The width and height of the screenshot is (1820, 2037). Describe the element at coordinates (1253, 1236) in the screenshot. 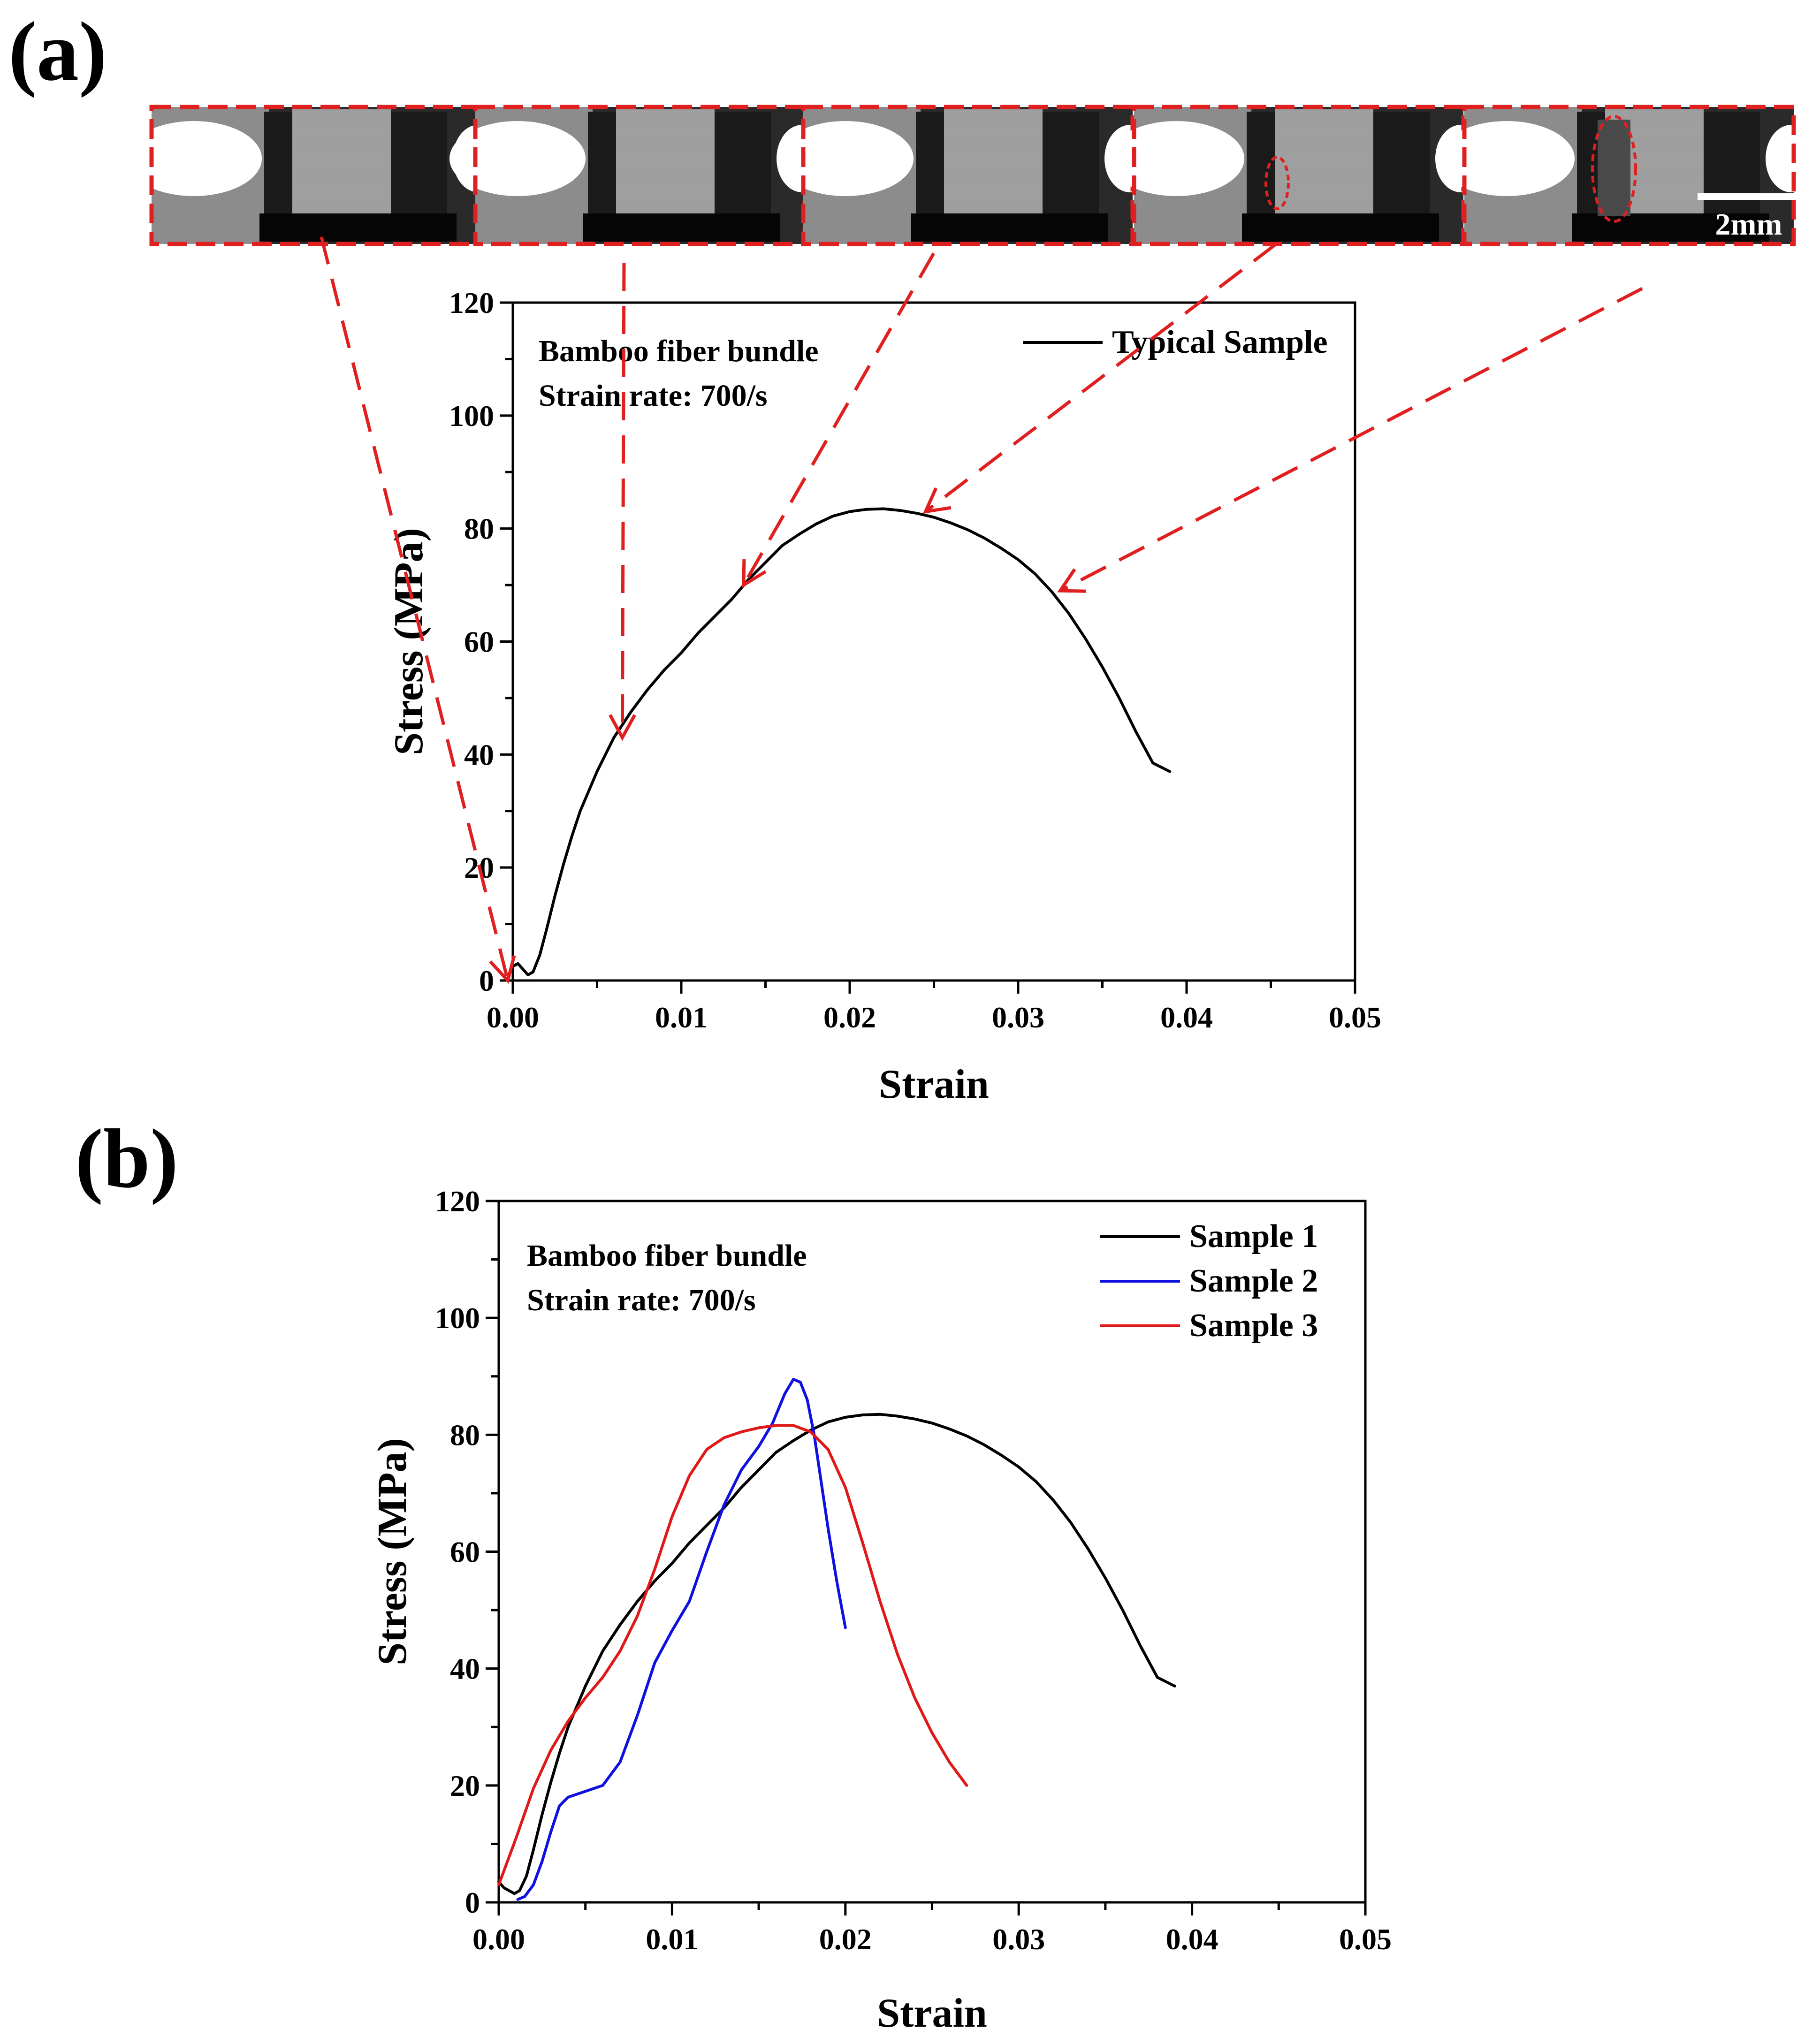

I see `legend-entry: Sample 1` at that location.